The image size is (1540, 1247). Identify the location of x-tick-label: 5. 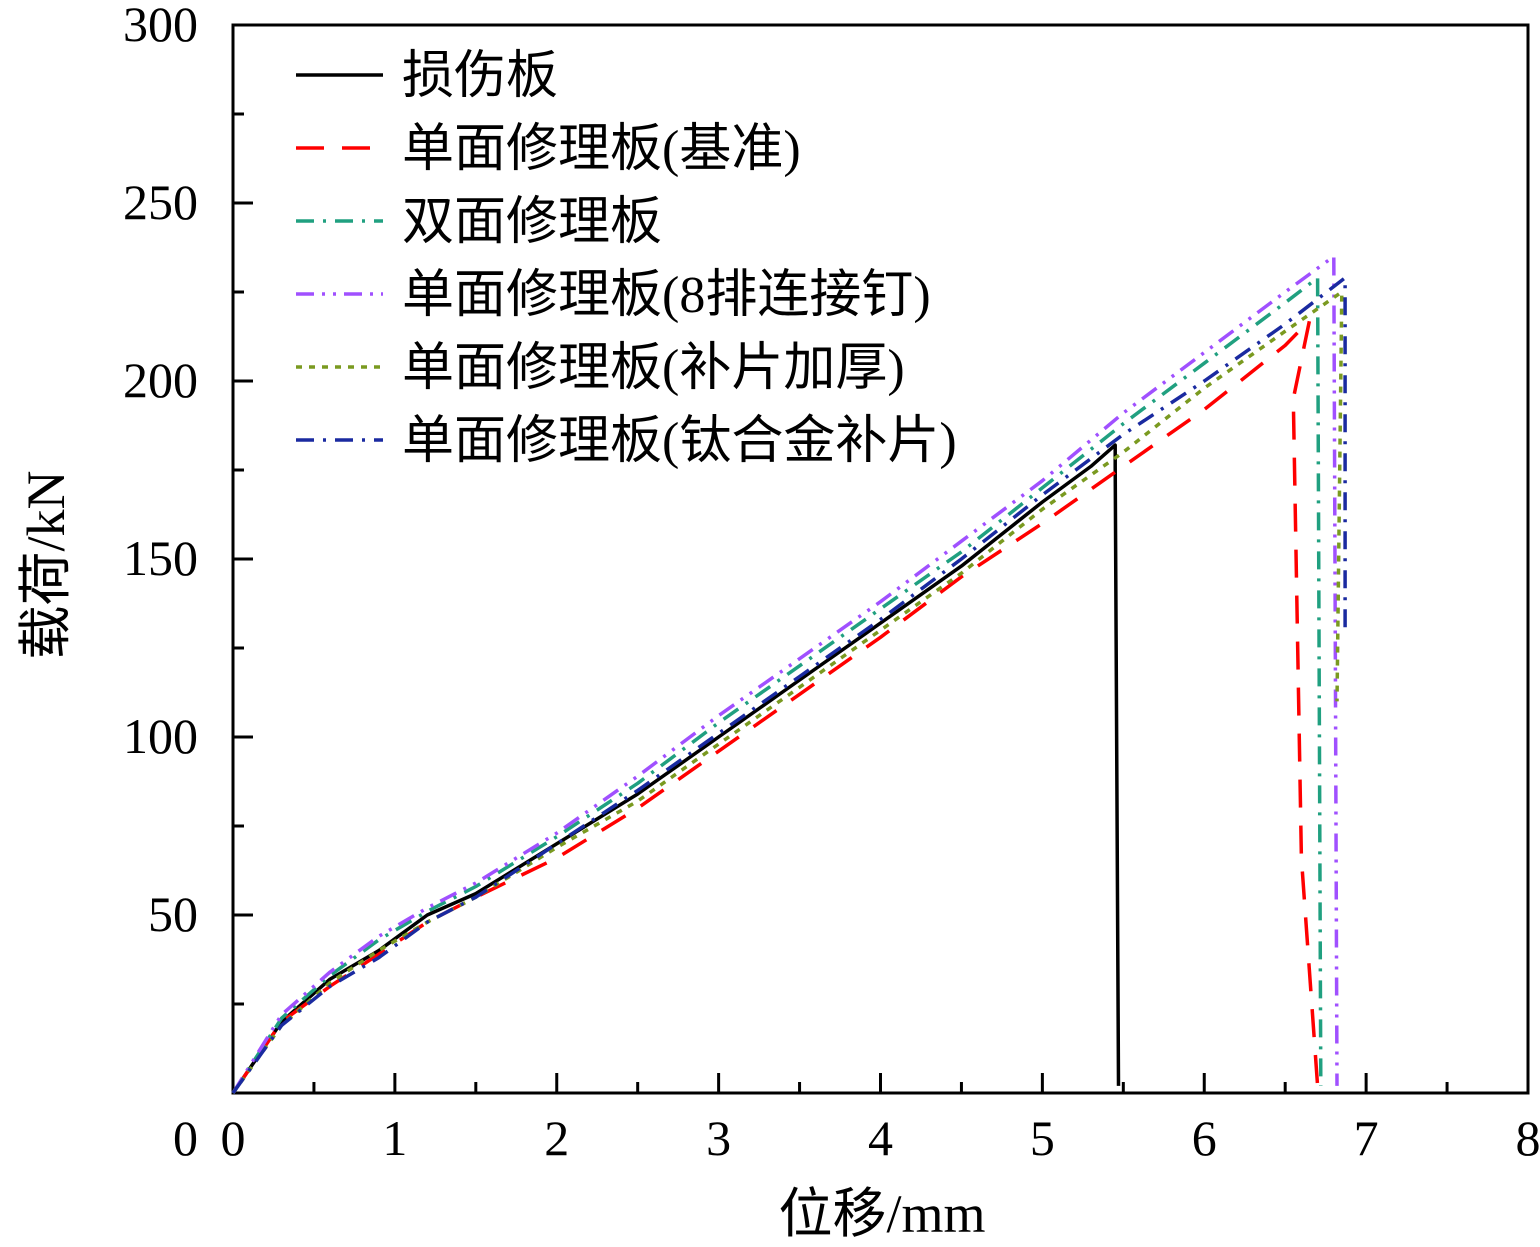
(1042, 1138).